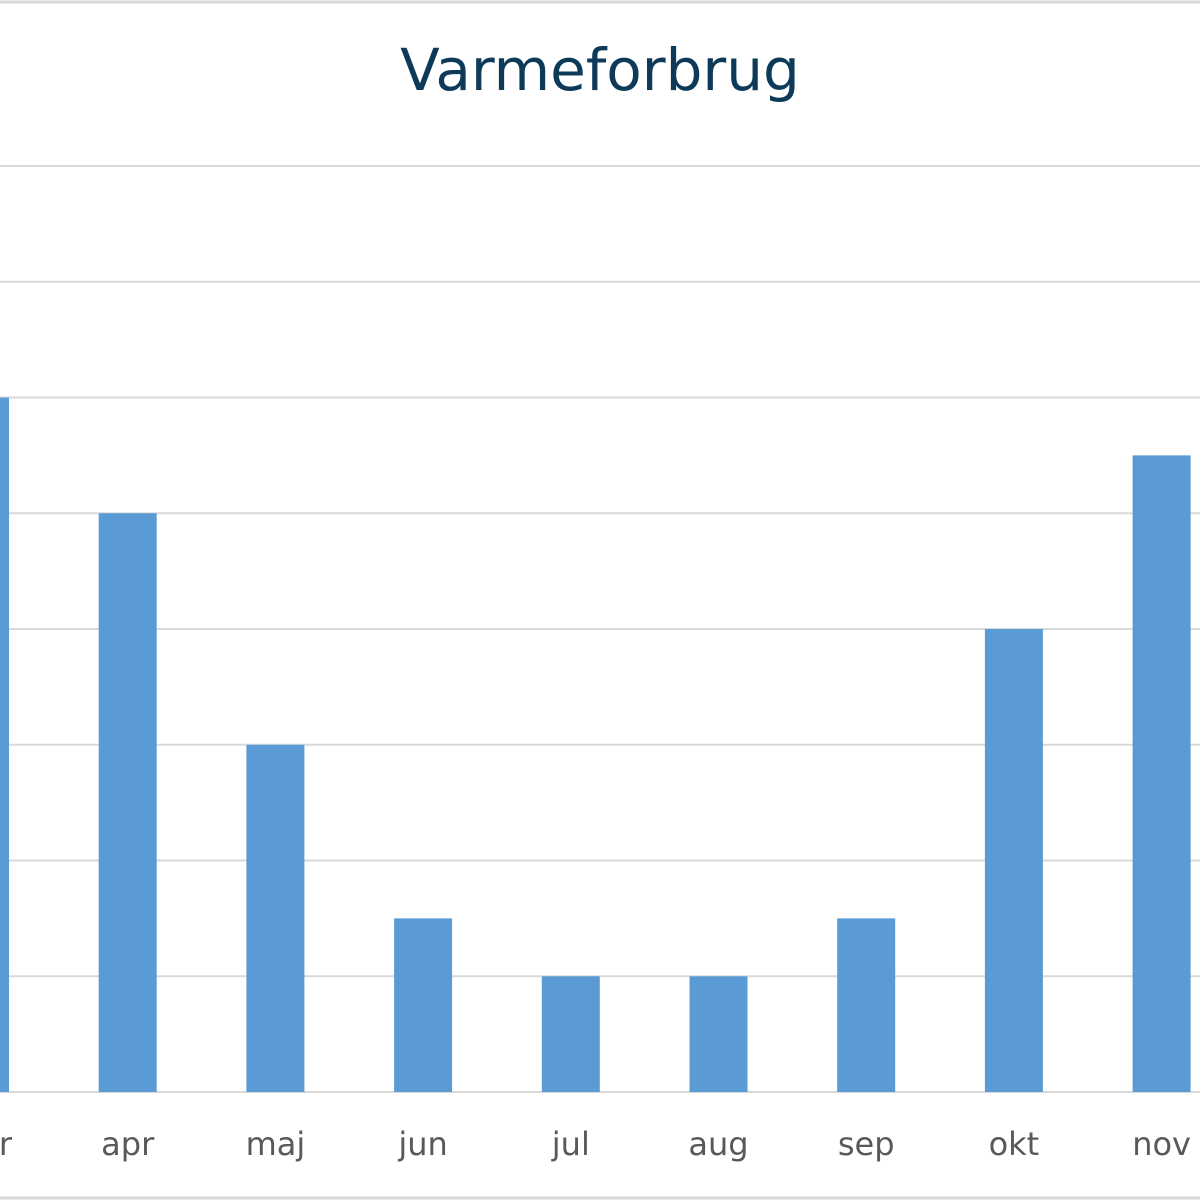 This screenshot has width=1200, height=1200. What do you see at coordinates (1161, 1144) in the screenshot?
I see `x-tick-label: nov` at bounding box center [1161, 1144].